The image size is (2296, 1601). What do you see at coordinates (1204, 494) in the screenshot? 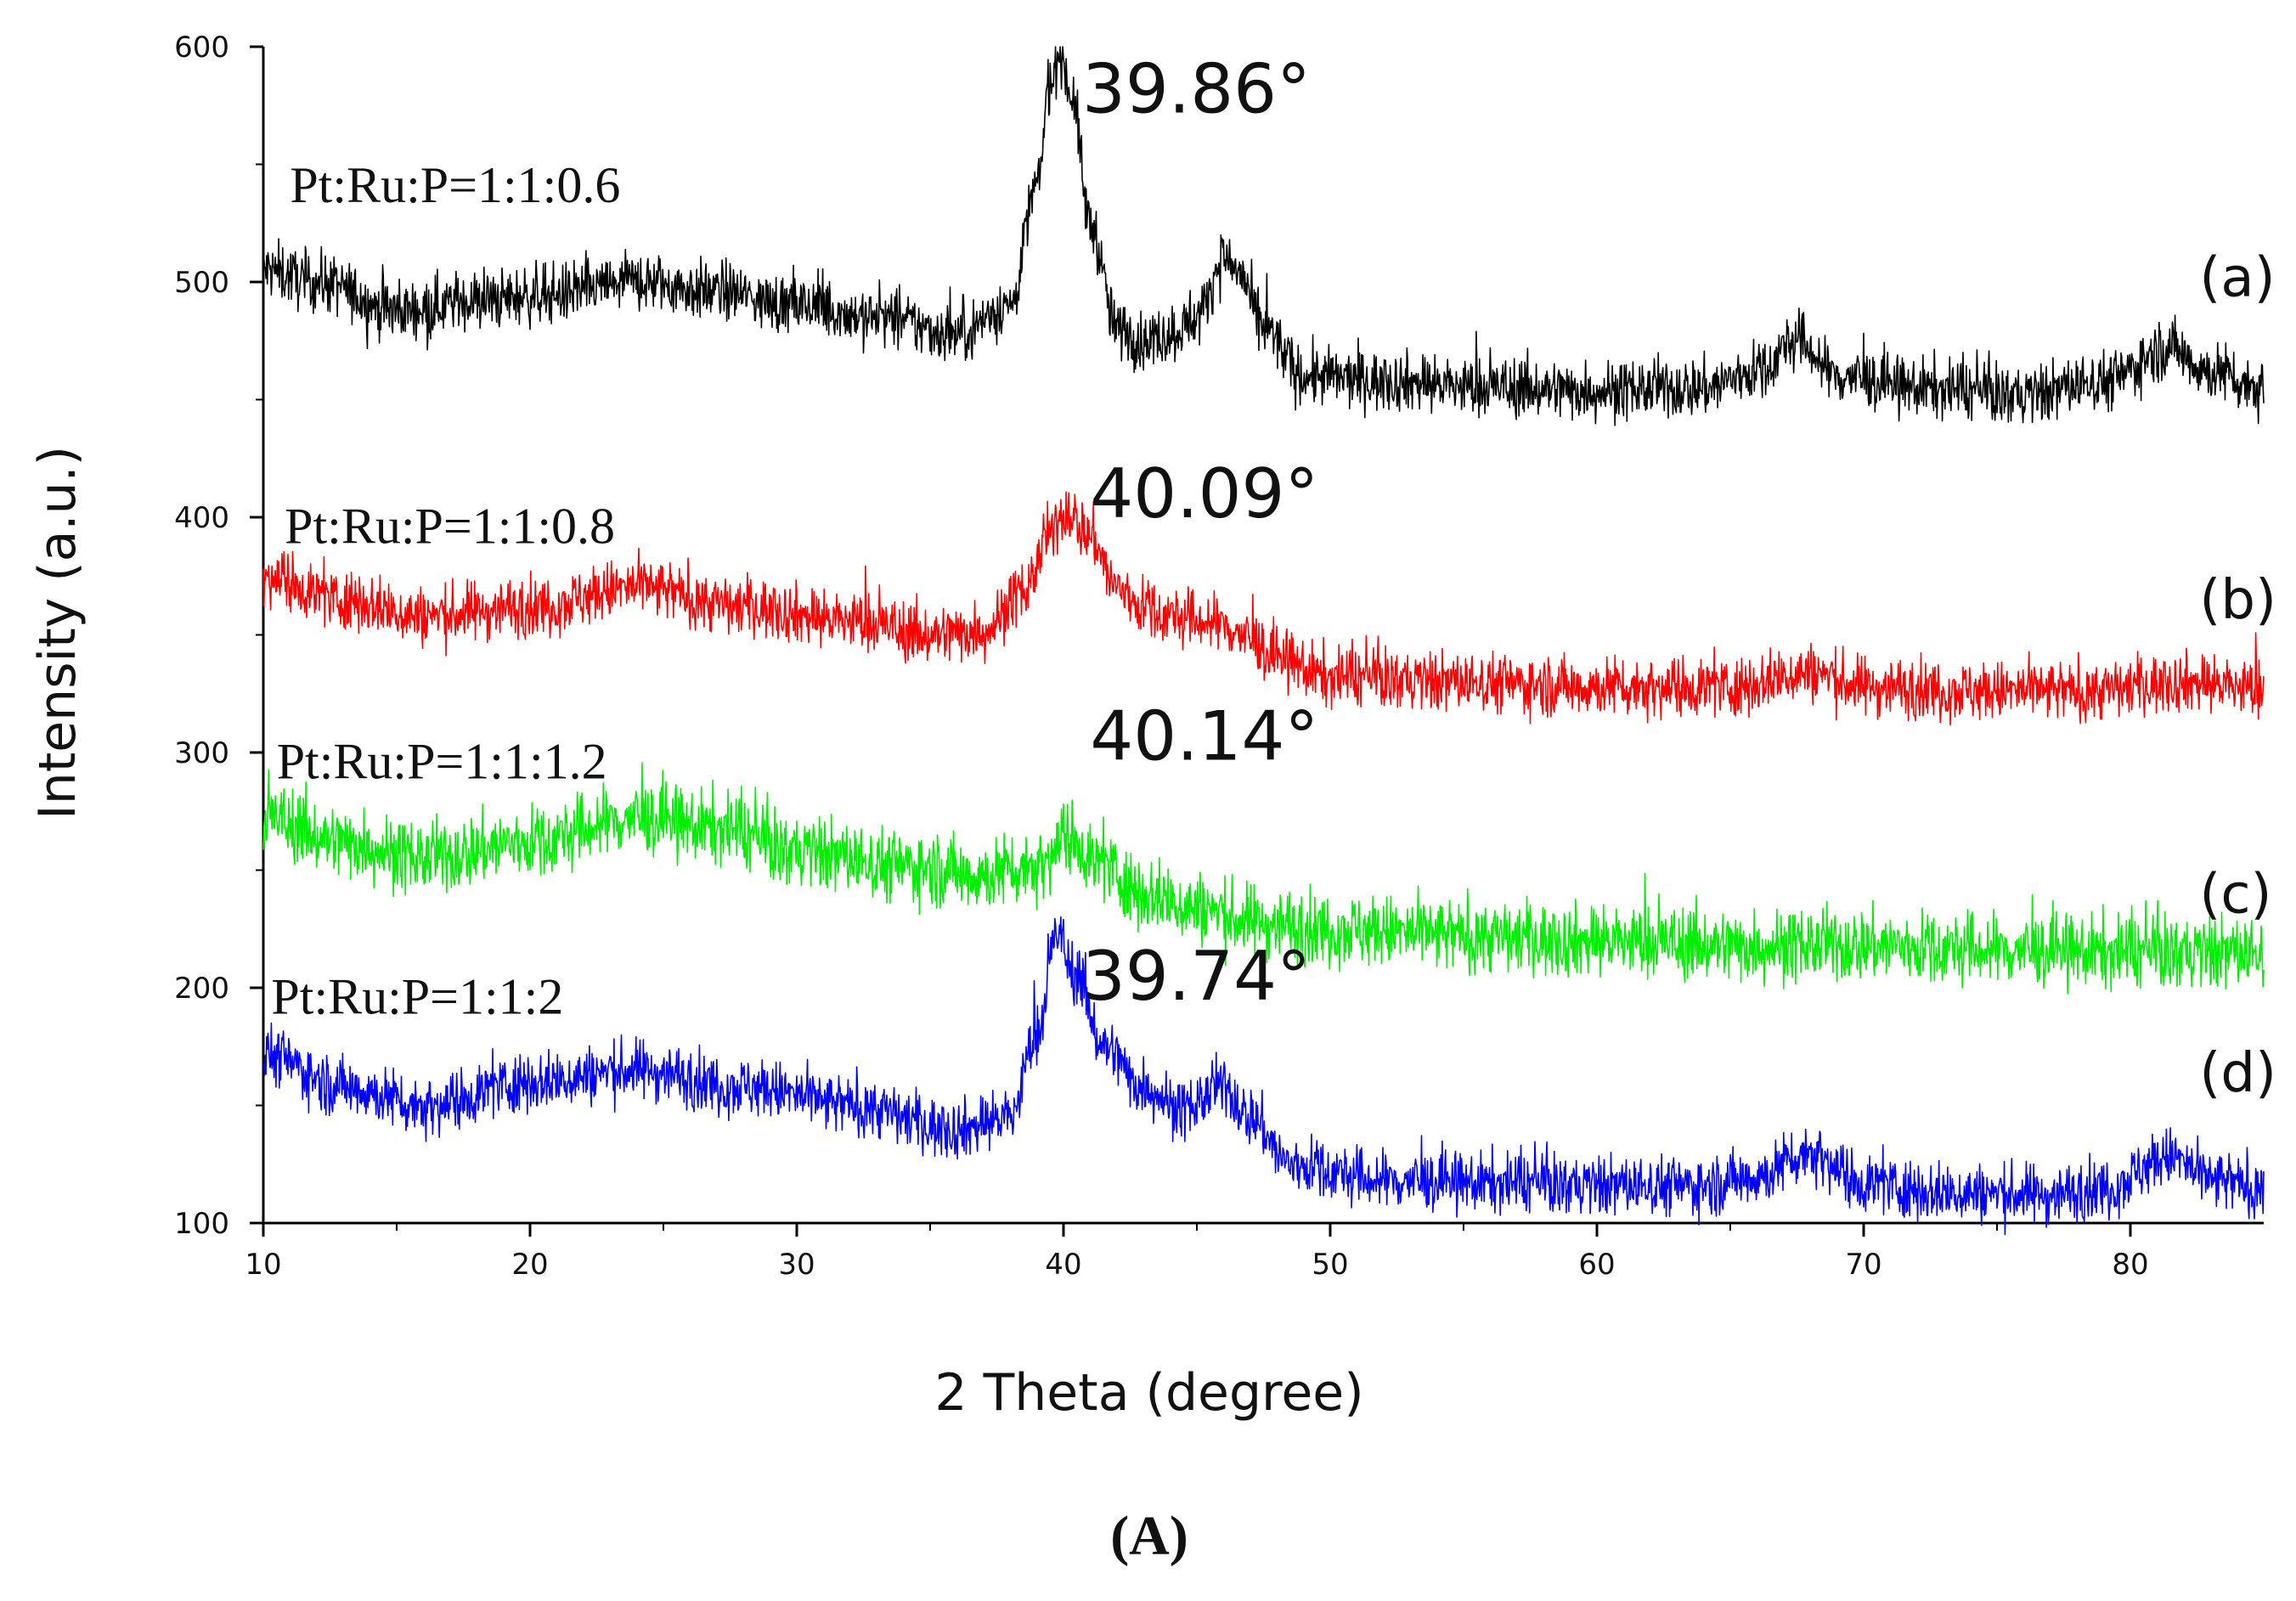
I see `peak-position-label: 40.09°` at bounding box center [1204, 494].